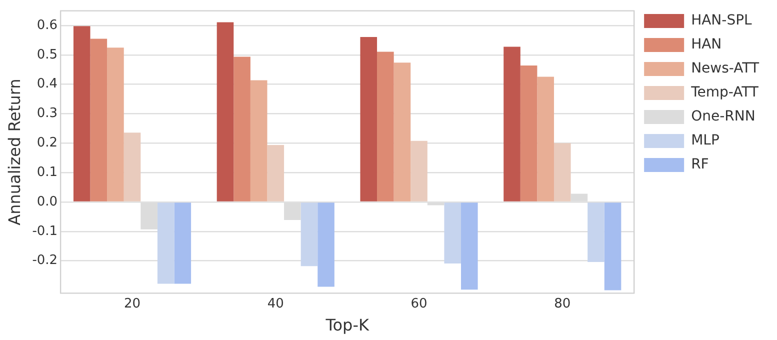  Describe the element at coordinates (47, 84) in the screenshot. I see `y-tick-label: 0.4` at that location.